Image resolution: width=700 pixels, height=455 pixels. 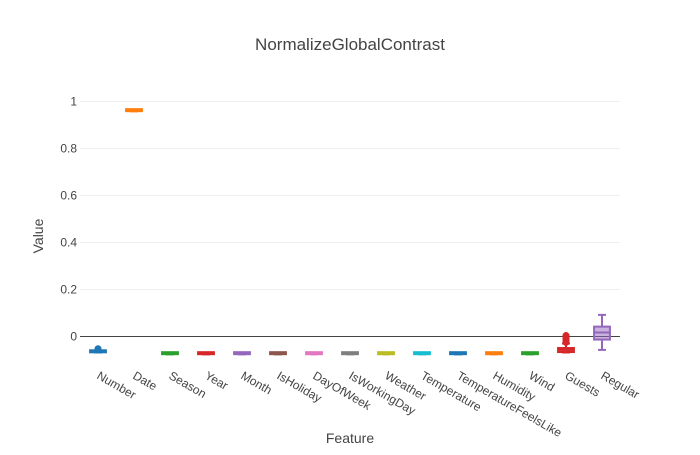 What do you see at coordinates (68, 218) in the screenshot?
I see `y-tick-labels: 0 0.2 0.4 0.6 0.8 1` at bounding box center [68, 218].